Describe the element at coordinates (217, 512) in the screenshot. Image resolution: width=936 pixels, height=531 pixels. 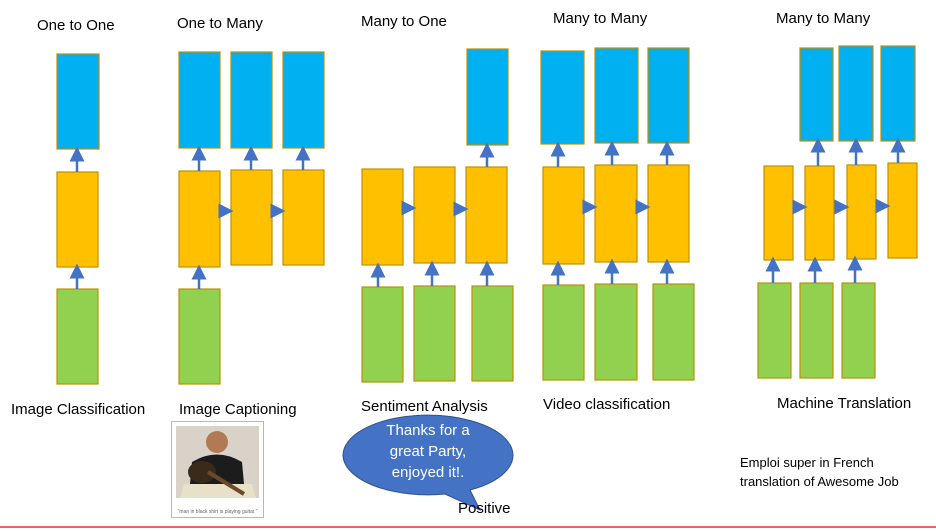
I see `photo-caption: "man in black shirt is playing guitar."` at that location.